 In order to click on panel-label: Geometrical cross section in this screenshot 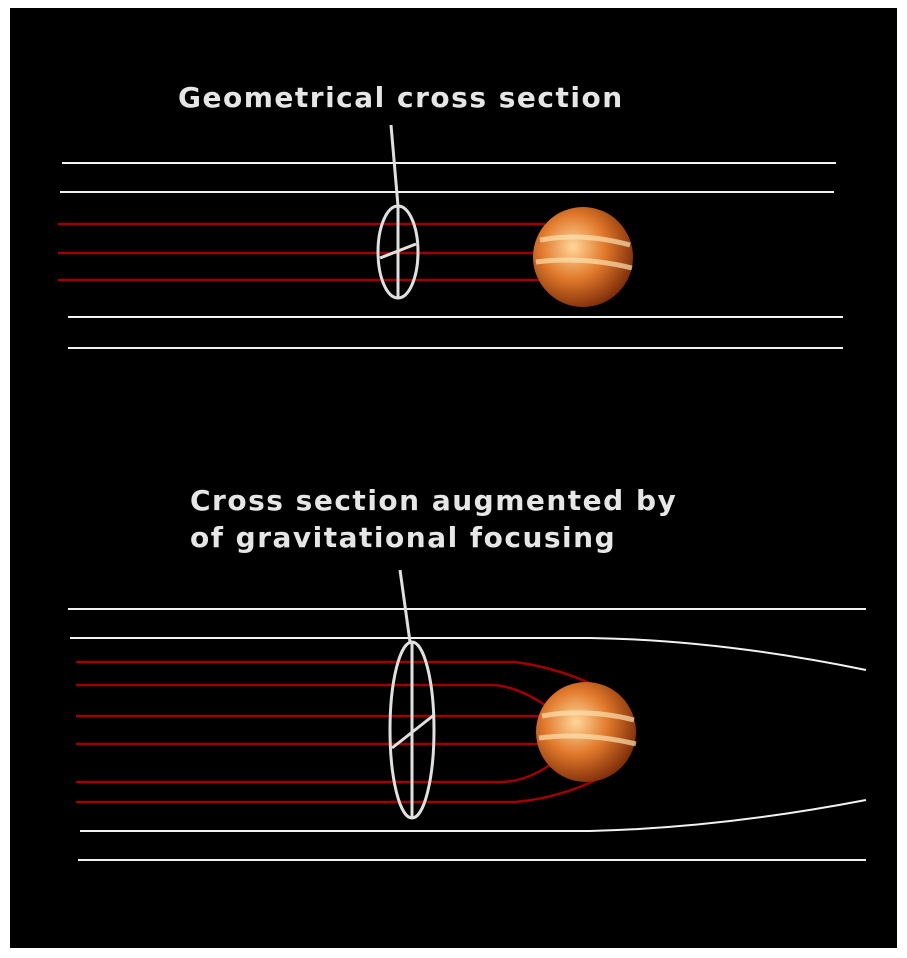, I will do `click(401, 97)`.